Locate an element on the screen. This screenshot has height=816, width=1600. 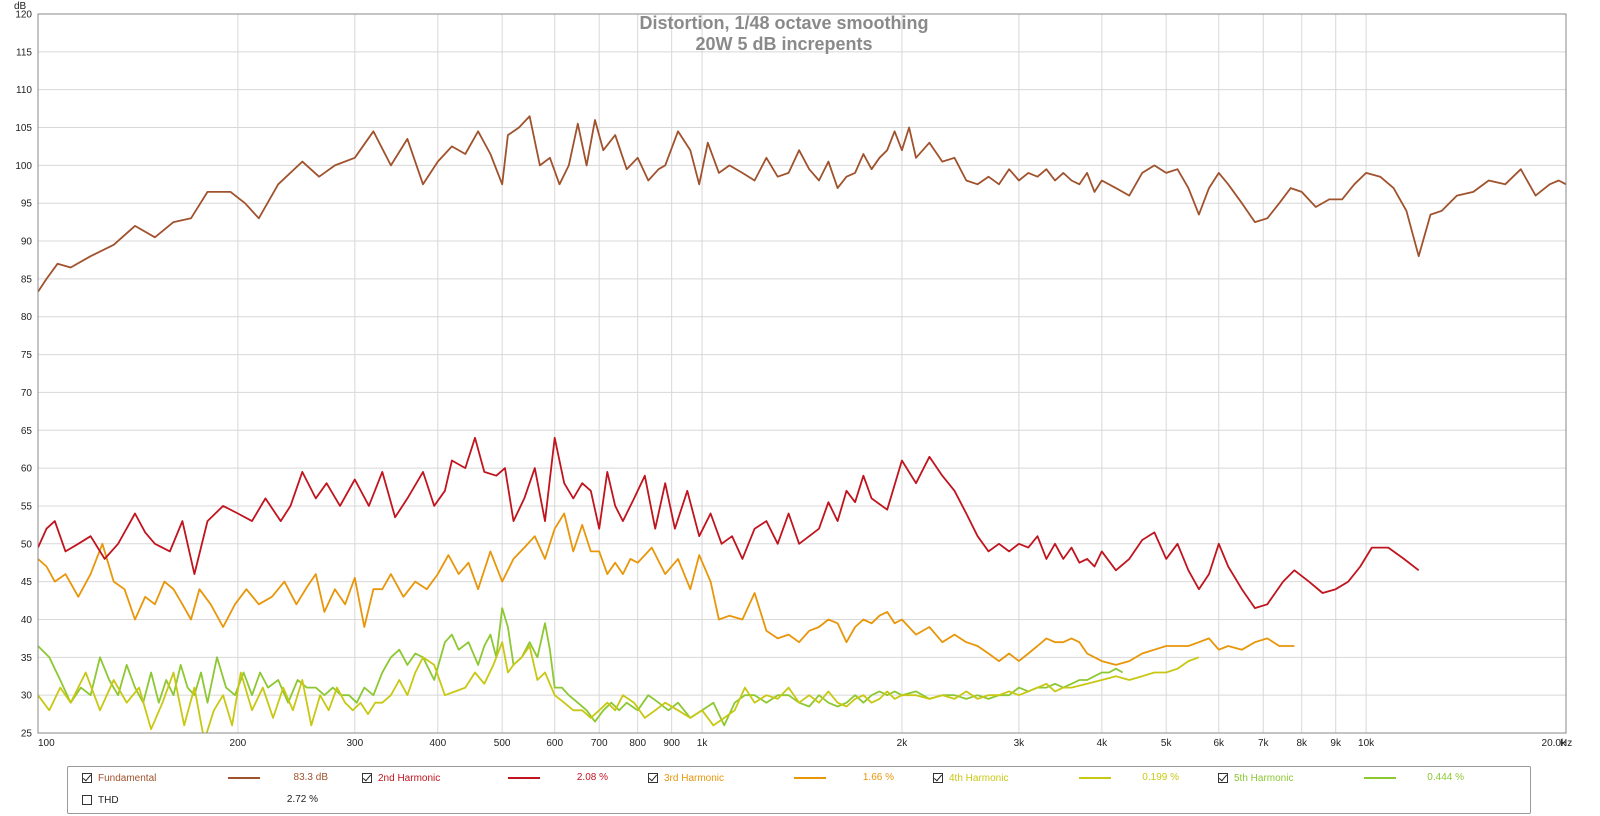
series-line-3rd-harmonic is located at coordinates (666, 589).